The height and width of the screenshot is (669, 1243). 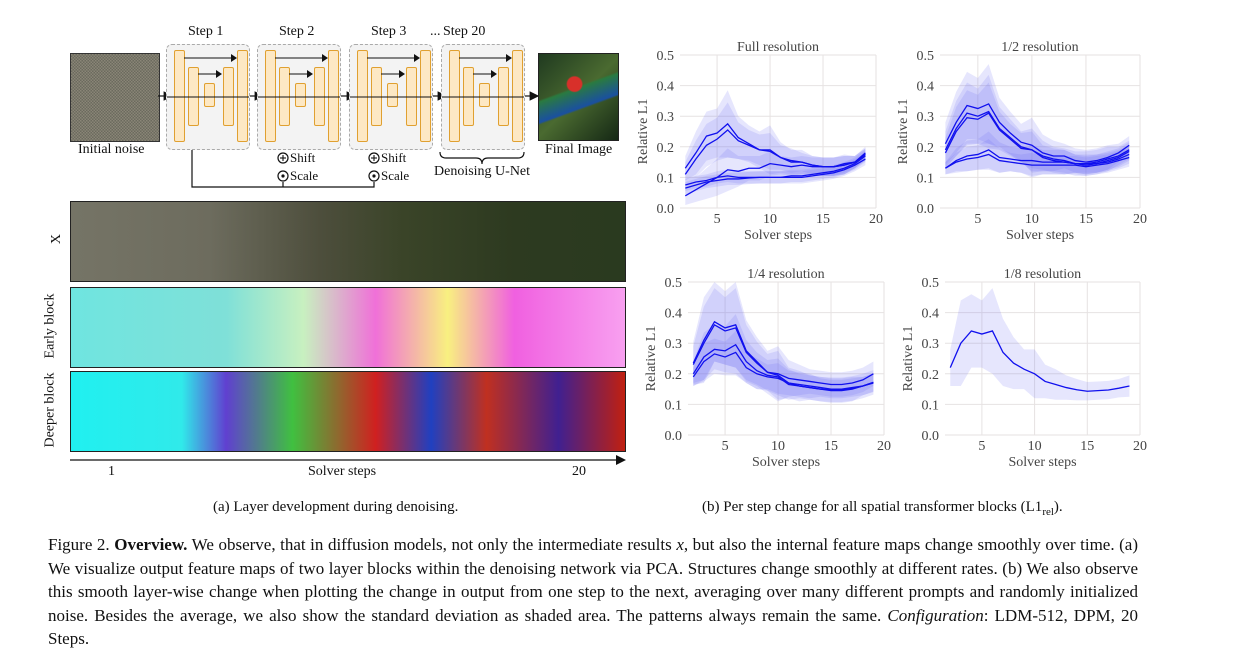 What do you see at coordinates (593, 627) in the screenshot?
I see `caption-text-3: : LDM-512, DPM, 20 Steps.` at bounding box center [593, 627].